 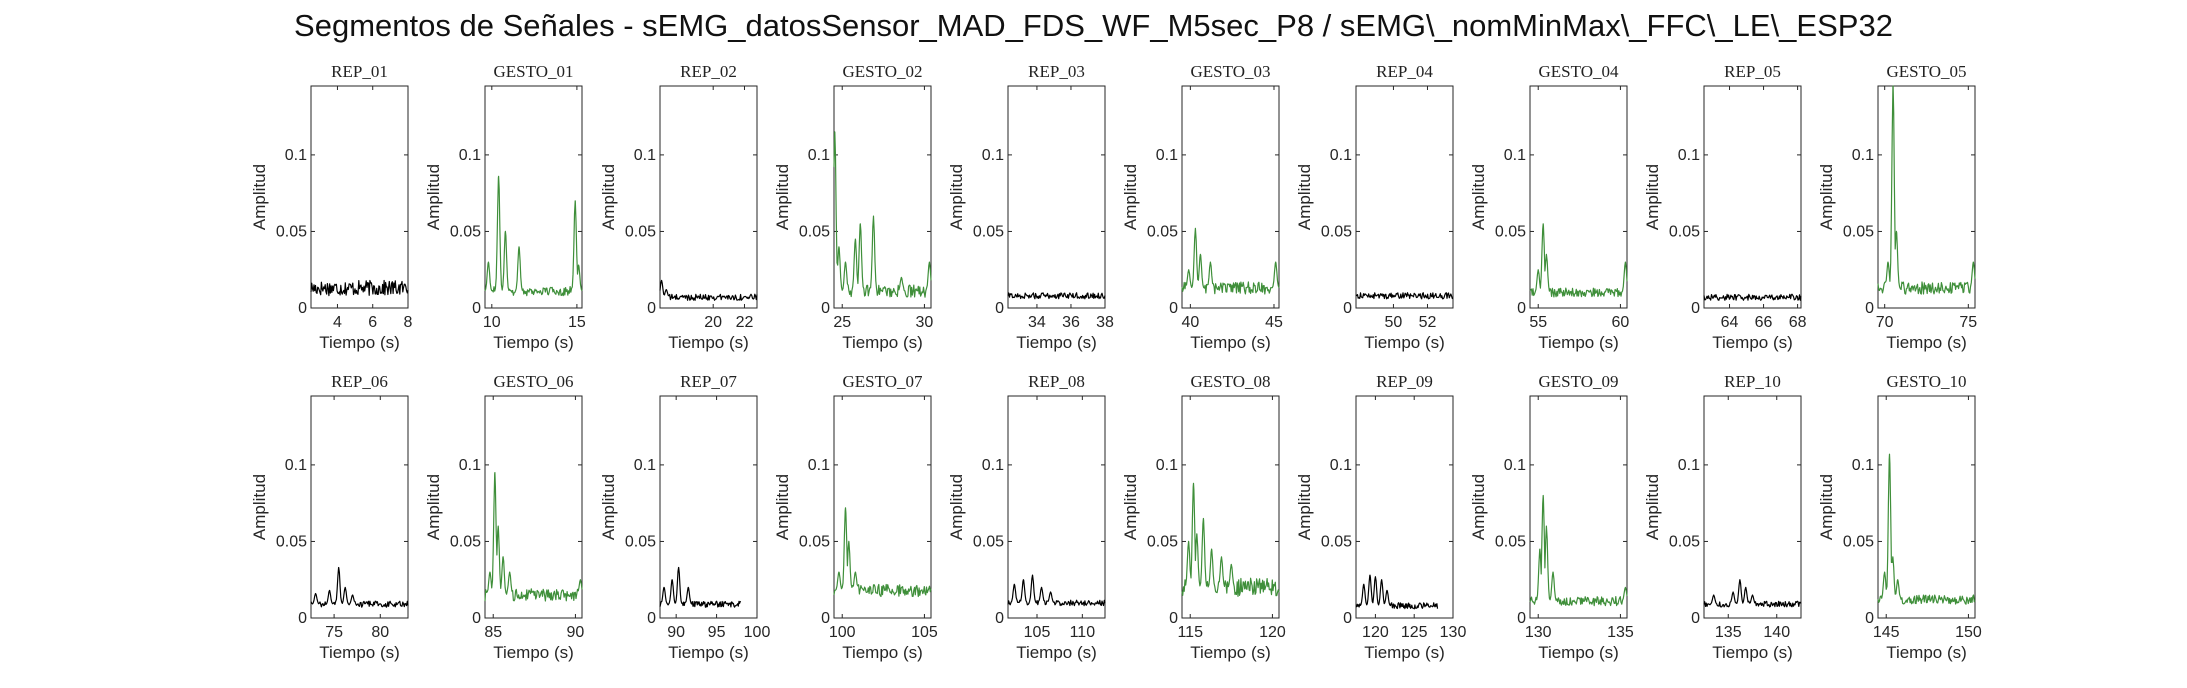 I want to click on subplot-19: REP_10 0 0.05 0.1 135 140 Tiempo (s) Amplitud, so click(x=1722, y=517).